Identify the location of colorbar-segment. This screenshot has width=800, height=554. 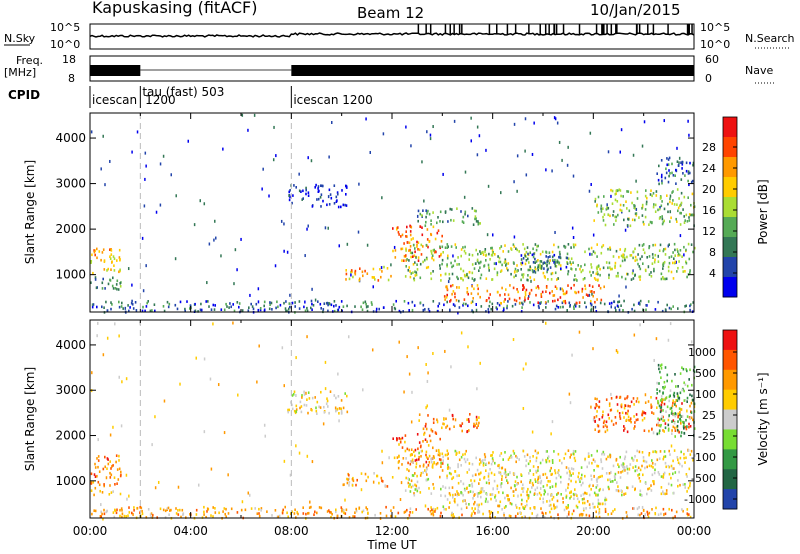
(730, 459).